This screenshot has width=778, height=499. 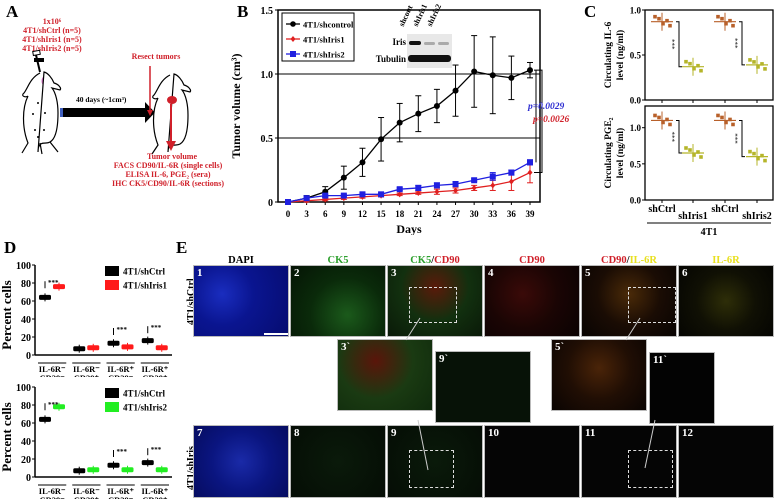 I want to click on svg-text: Tumor volume (cm³), so click(x=236, y=106).